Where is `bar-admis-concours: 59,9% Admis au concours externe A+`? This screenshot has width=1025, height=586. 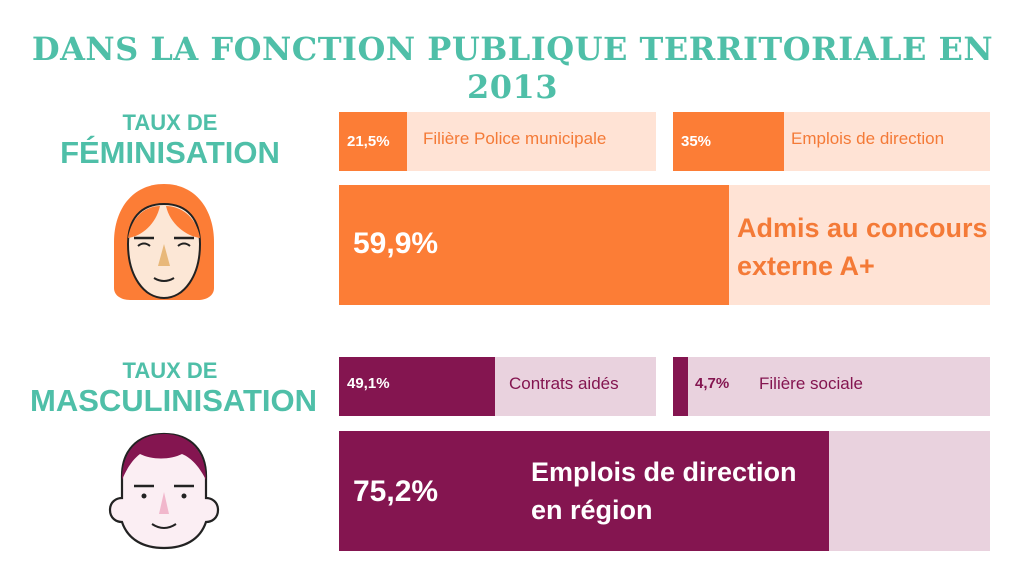
bar-admis-concours: 59,9% Admis au concours externe A+ is located at coordinates (664, 245).